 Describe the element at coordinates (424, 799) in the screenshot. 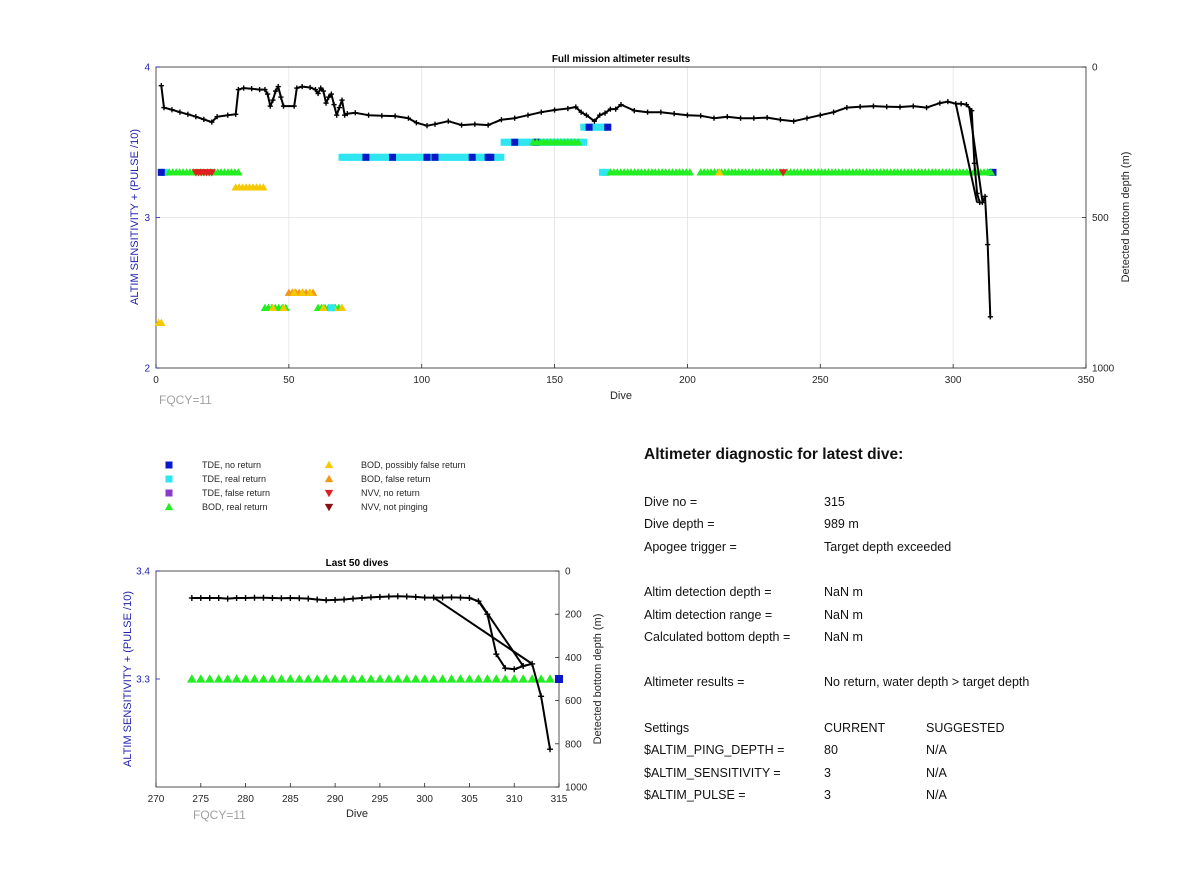

I see `x-tick-label: 300` at that location.